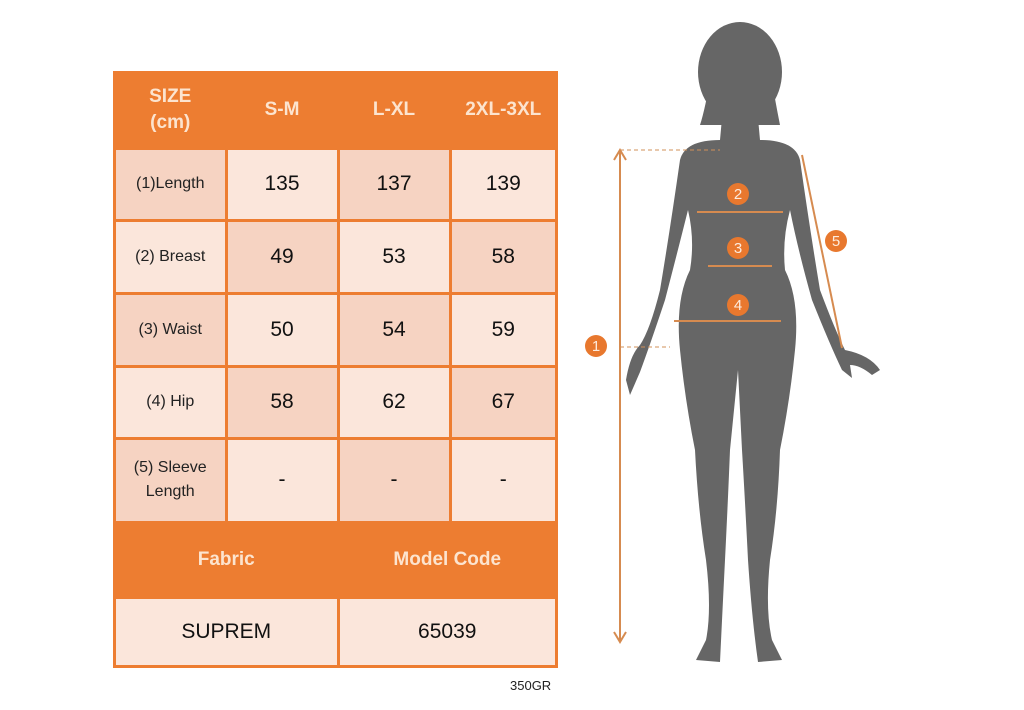 Image resolution: width=1024 pixels, height=710 pixels. What do you see at coordinates (716, 270) in the screenshot?
I see `marker-circles` at bounding box center [716, 270].